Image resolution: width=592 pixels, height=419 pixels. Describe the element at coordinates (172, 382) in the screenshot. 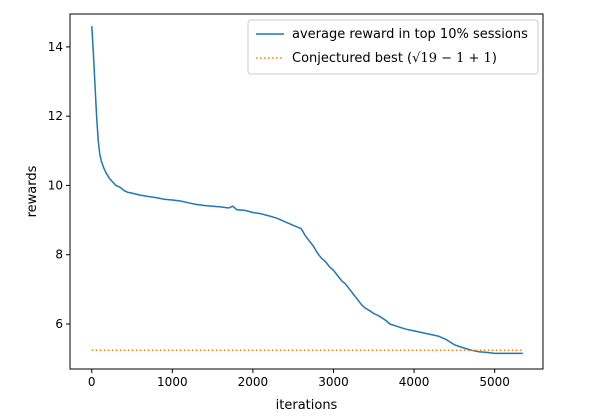

I see `x-tick-label: 1000` at that location.